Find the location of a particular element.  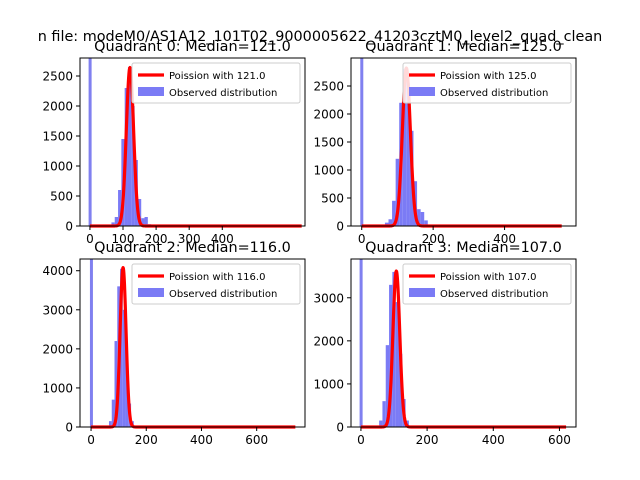

legend-label-poisson: Poission with 125.0 is located at coordinates (488, 76).